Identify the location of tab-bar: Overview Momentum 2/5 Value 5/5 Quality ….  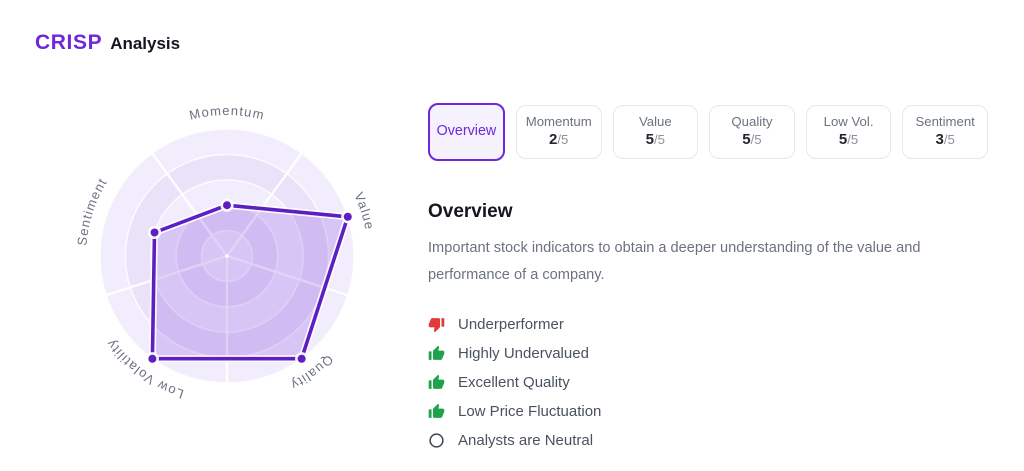
(708, 132).